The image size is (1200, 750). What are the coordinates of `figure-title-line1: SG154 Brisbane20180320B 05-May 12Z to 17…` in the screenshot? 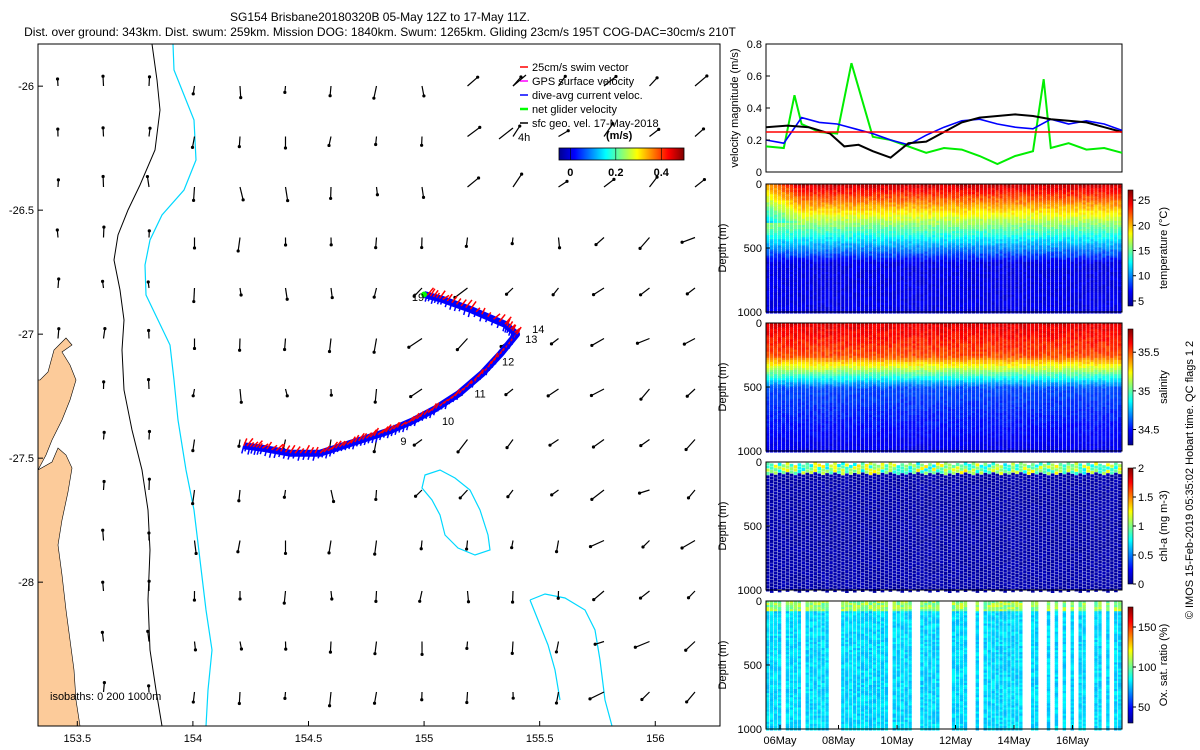 It's located at (380, 17).